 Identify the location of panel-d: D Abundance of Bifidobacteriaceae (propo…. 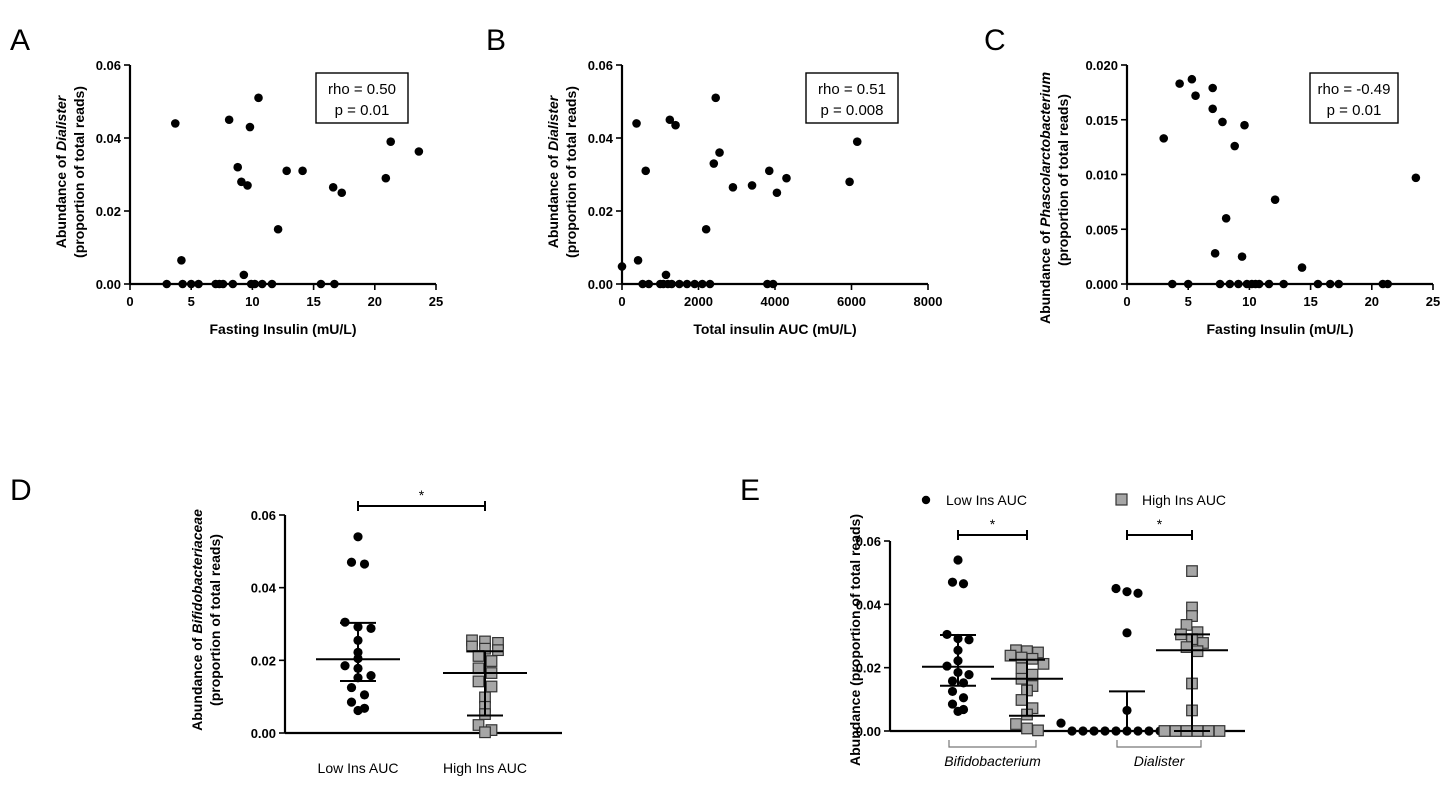
(286, 625).